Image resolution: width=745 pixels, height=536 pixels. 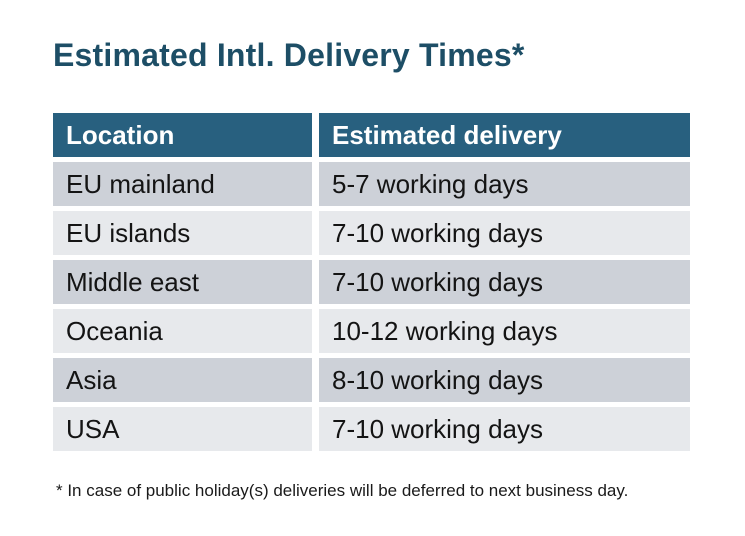 I want to click on column-header-location: Location, so click(x=182, y=135).